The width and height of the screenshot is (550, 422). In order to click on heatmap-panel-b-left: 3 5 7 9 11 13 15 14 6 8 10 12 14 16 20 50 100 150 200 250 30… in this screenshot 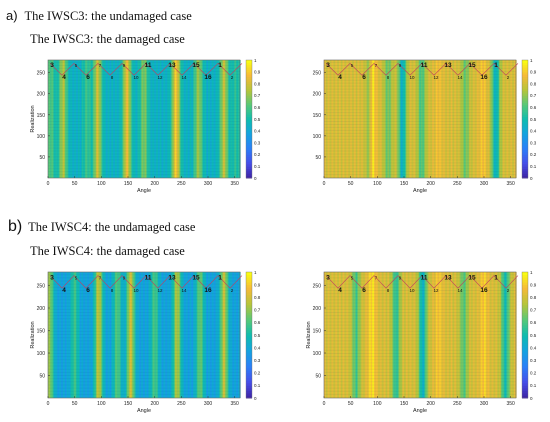, I will do `click(145, 342)`.